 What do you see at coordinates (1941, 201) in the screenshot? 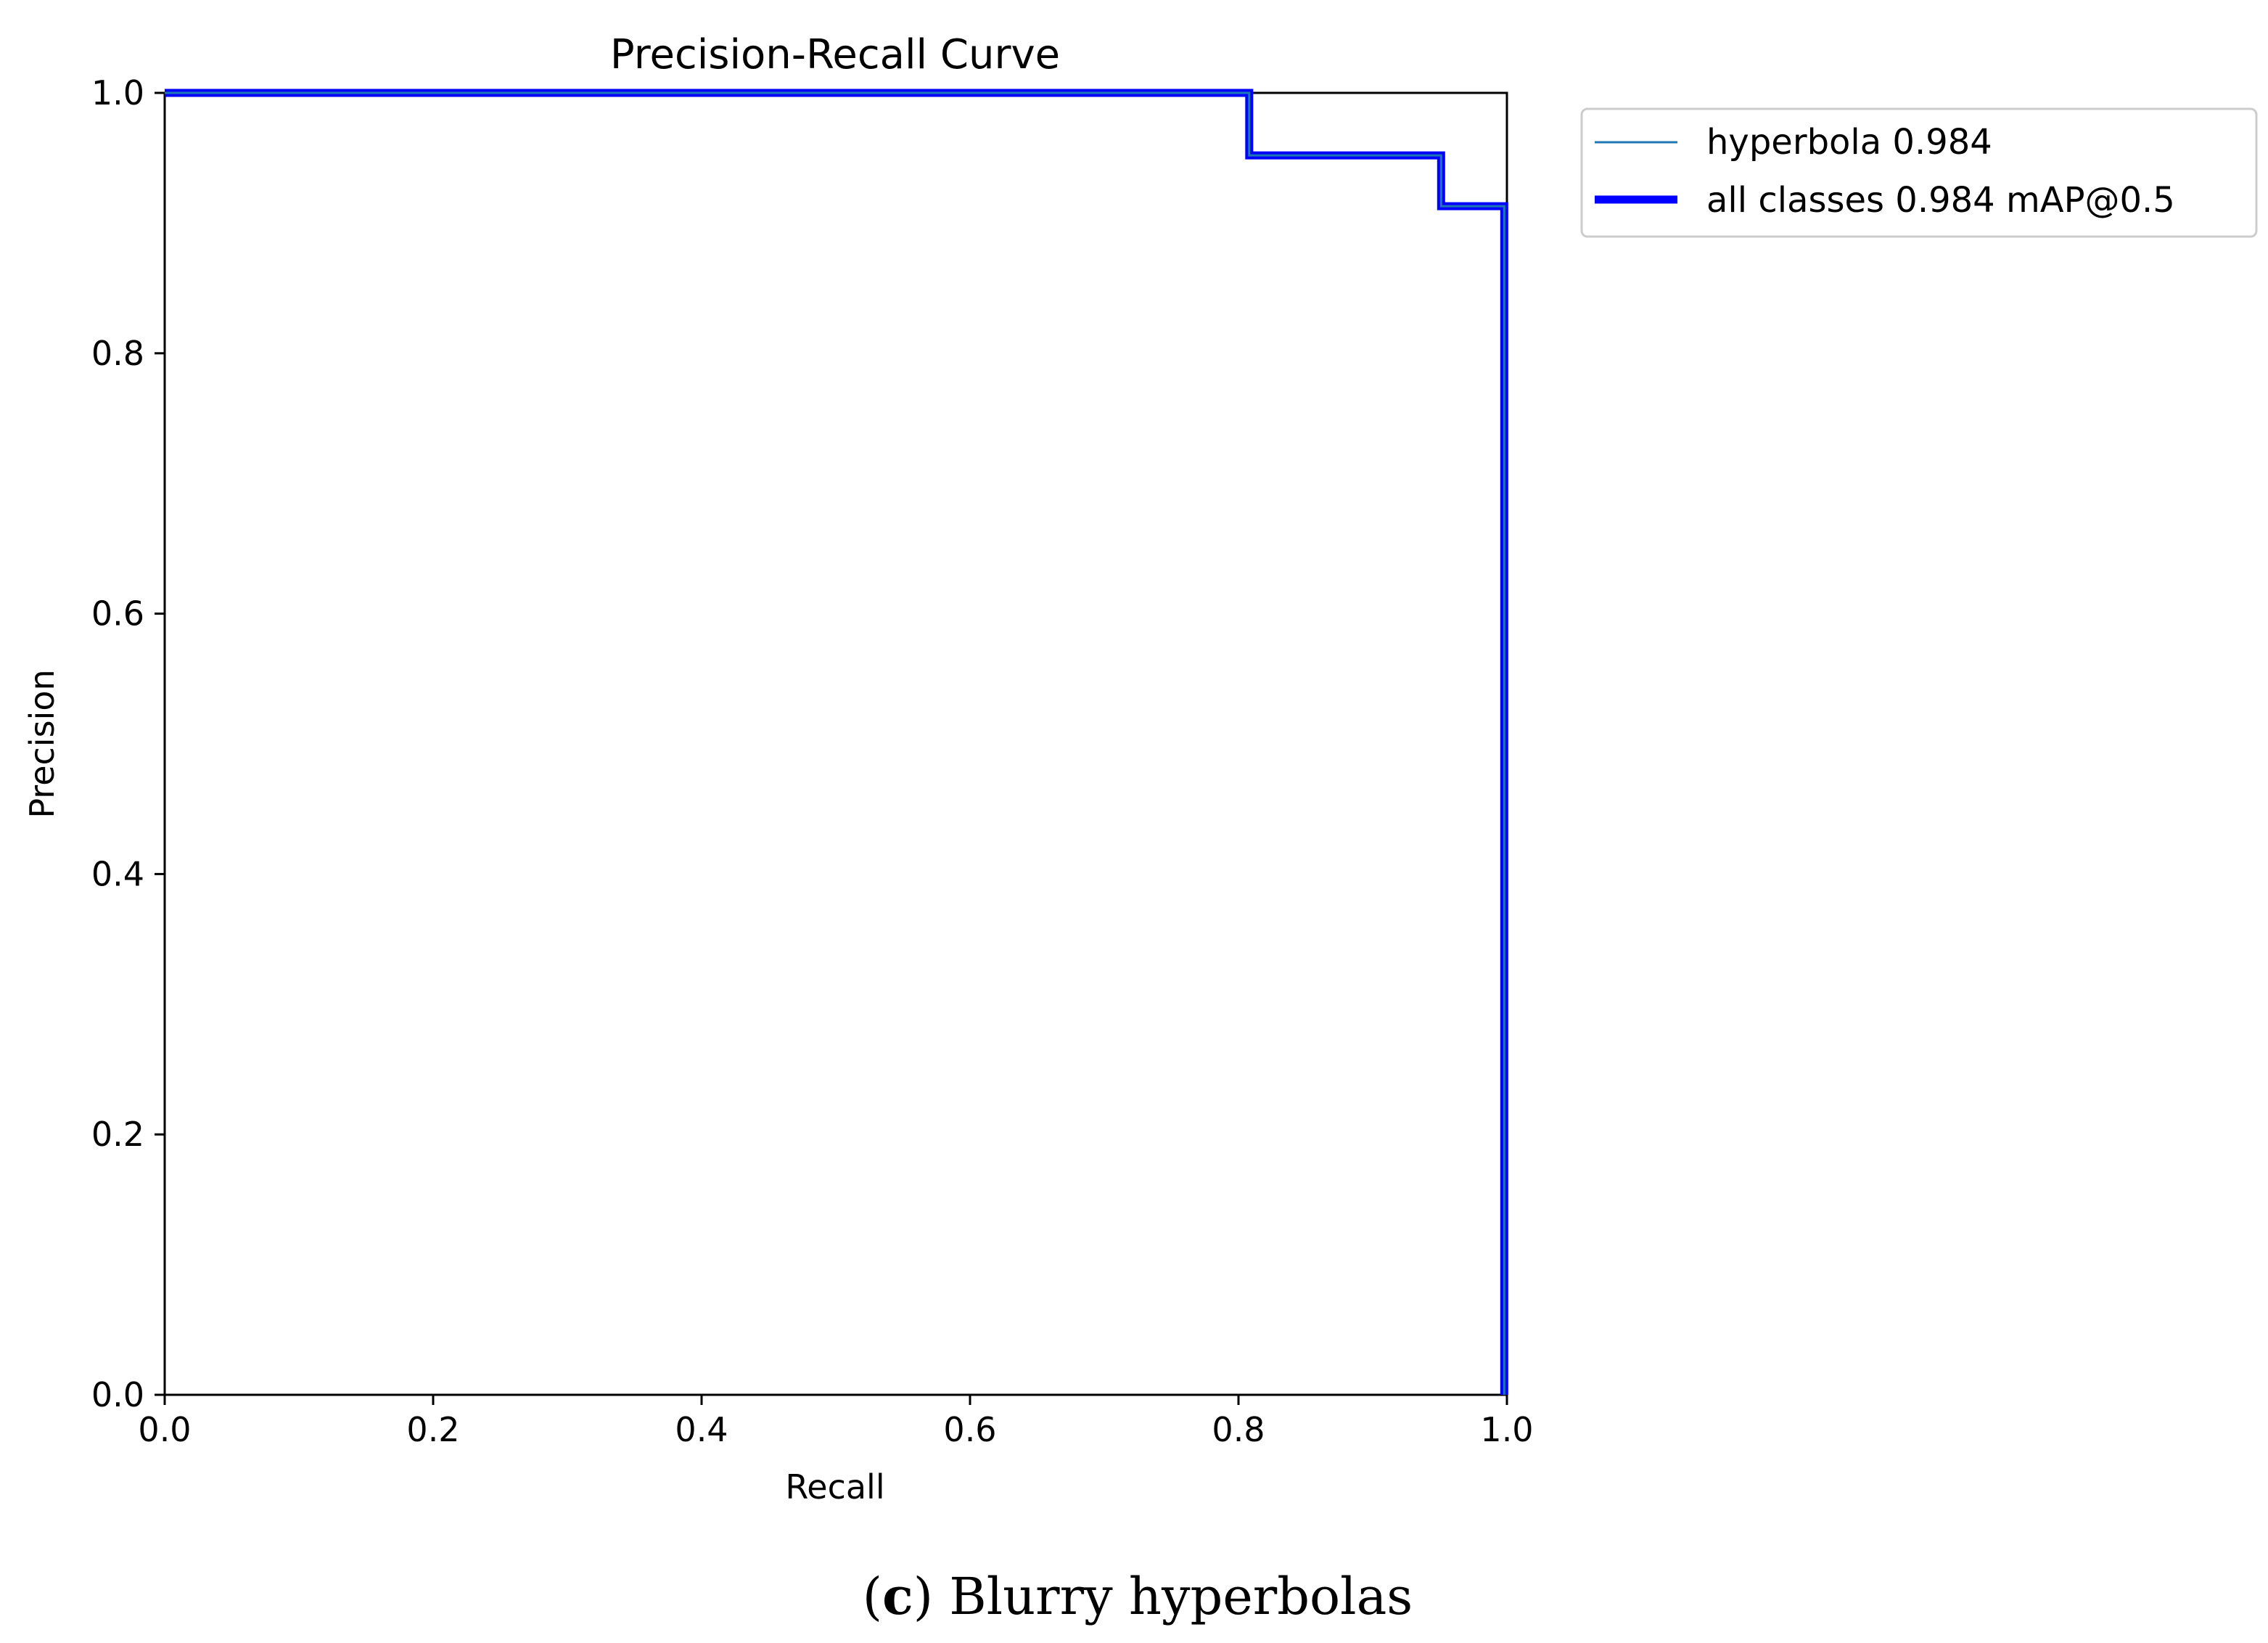
I see `legend-label-all-classes: all classes 0.984 mAP@0.5` at bounding box center [1941, 201].